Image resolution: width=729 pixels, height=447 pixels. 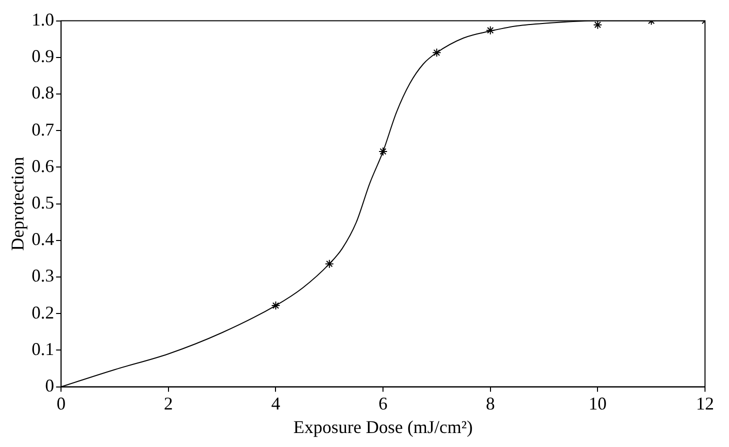 I want to click on x-tick-label: 8, so click(x=490, y=403).